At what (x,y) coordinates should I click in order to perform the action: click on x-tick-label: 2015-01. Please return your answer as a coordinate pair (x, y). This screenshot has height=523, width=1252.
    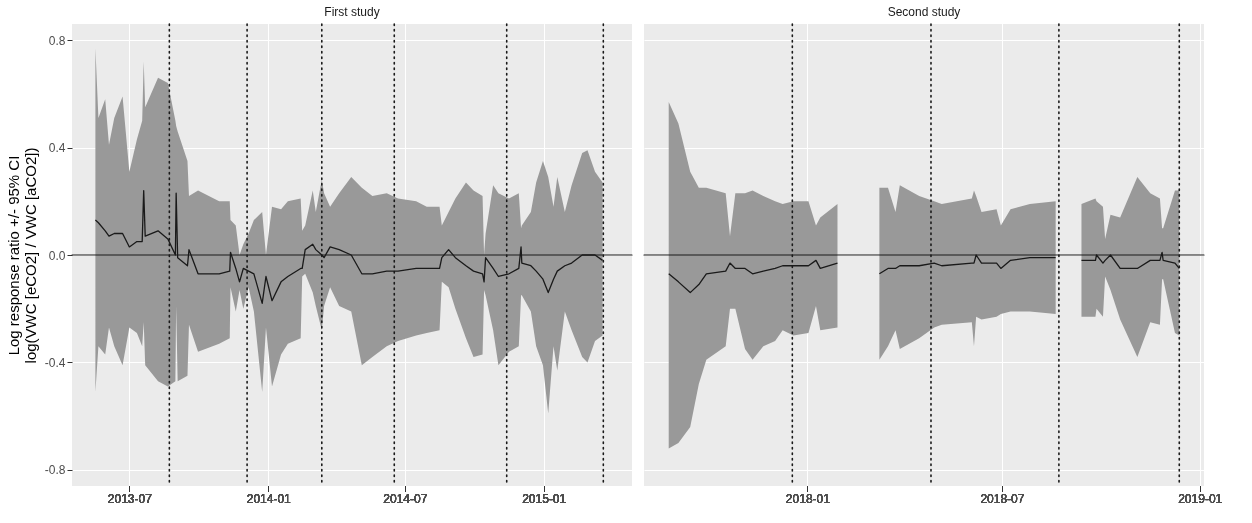
    Looking at the image, I should click on (544, 498).